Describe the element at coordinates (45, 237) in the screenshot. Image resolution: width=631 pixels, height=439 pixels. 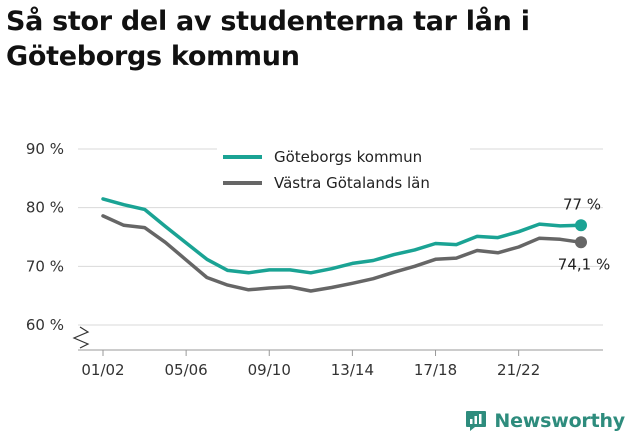
I see `y-tick-labels: 60 % 70 % 80 % 90 %` at that location.